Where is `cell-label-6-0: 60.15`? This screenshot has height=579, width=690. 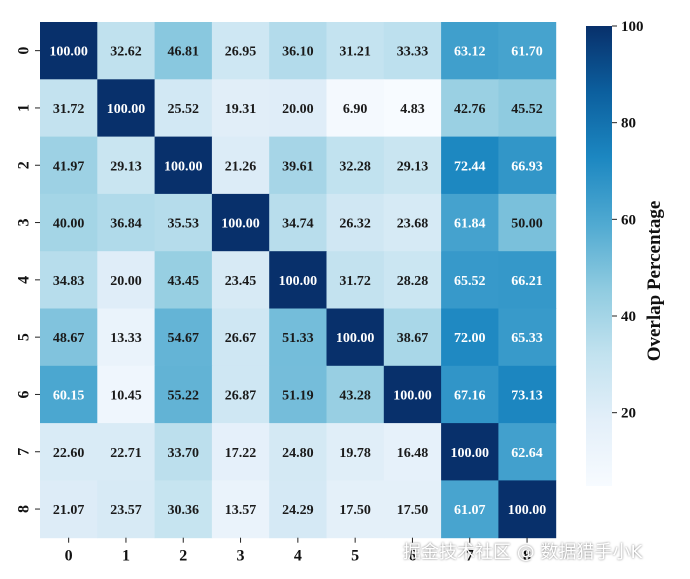
cell-label-6-0: 60.15 is located at coordinates (69, 395).